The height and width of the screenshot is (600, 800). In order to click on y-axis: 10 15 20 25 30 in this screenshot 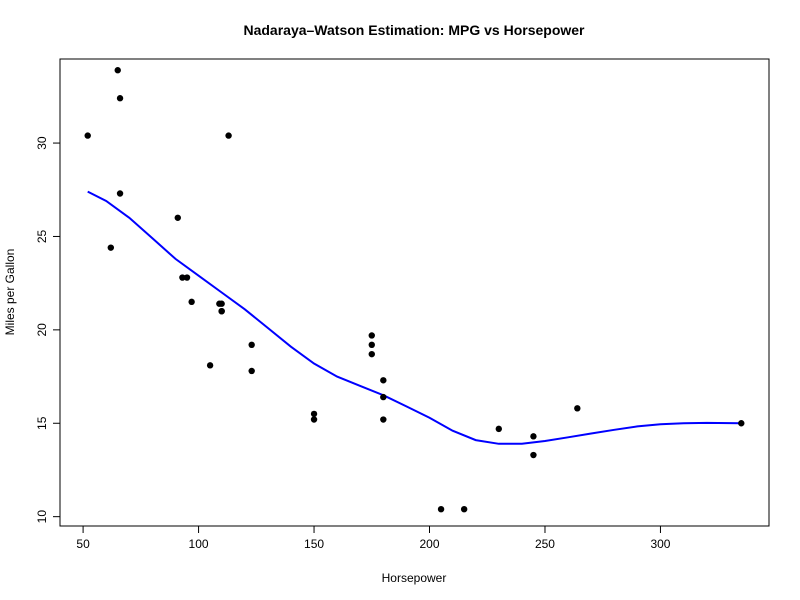, I will do `click(47, 329)`.